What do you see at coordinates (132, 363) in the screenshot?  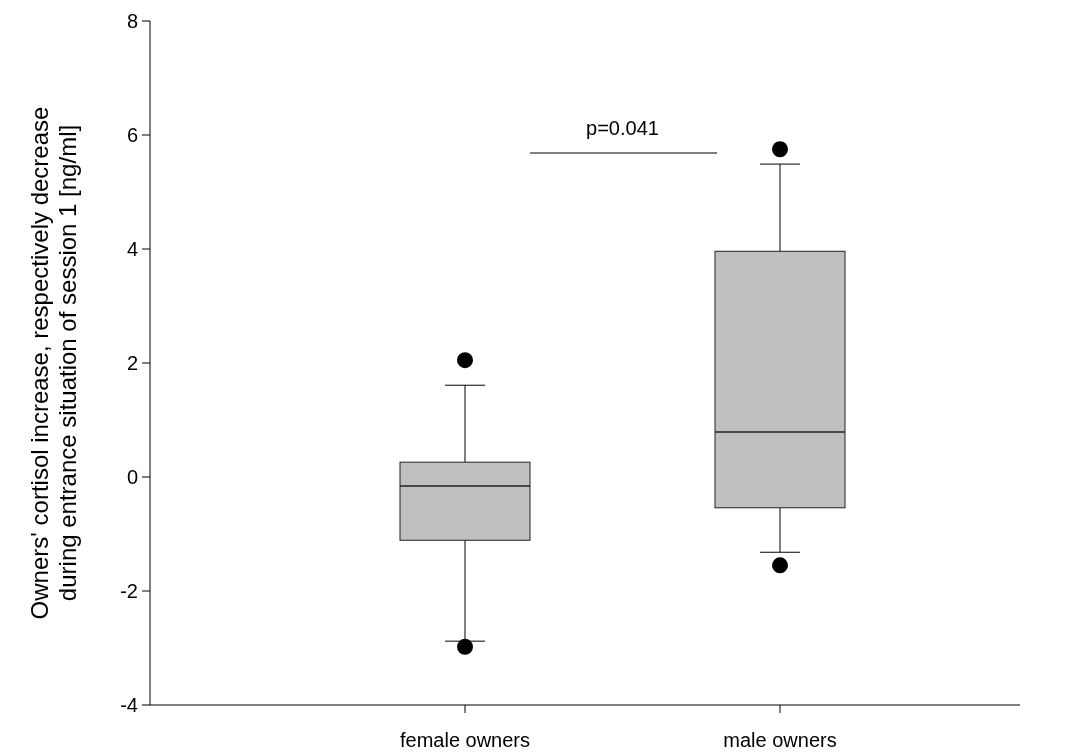 I see `y-tick-label: 2` at bounding box center [132, 363].